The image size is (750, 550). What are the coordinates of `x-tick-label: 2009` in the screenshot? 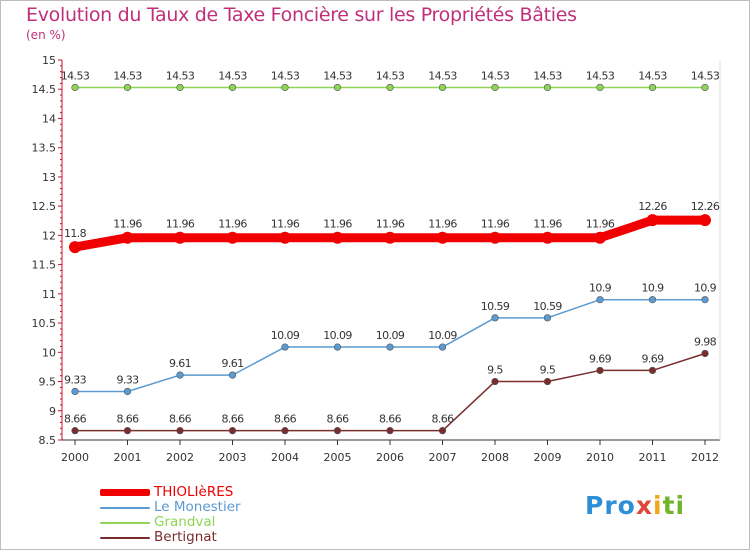 It's located at (548, 457).